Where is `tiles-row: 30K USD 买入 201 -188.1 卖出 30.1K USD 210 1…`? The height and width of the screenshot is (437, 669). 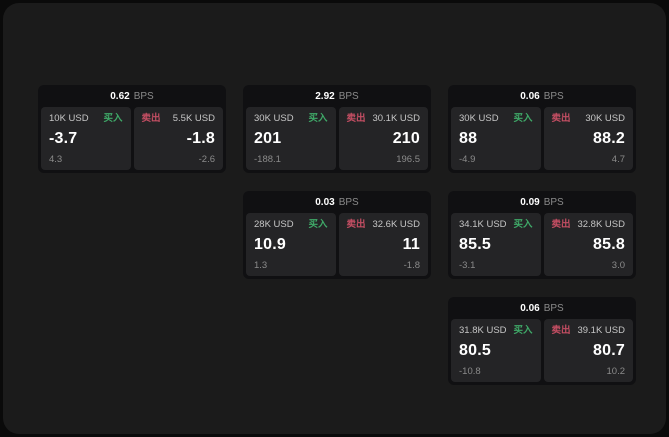 tiles-row: 30K USD 买入 201 -188.1 卖出 30.1K USD 210 1… is located at coordinates (337, 140).